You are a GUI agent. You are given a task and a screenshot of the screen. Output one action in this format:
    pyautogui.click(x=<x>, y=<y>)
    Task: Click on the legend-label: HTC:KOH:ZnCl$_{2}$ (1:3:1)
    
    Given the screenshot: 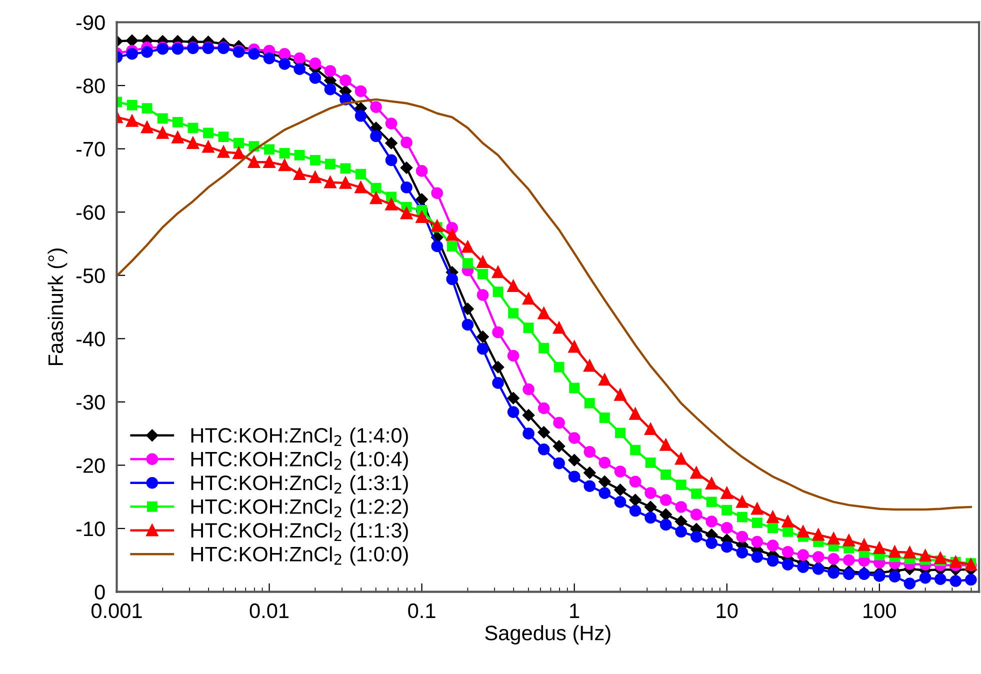 What is the action you would take?
    pyautogui.click(x=299, y=484)
    